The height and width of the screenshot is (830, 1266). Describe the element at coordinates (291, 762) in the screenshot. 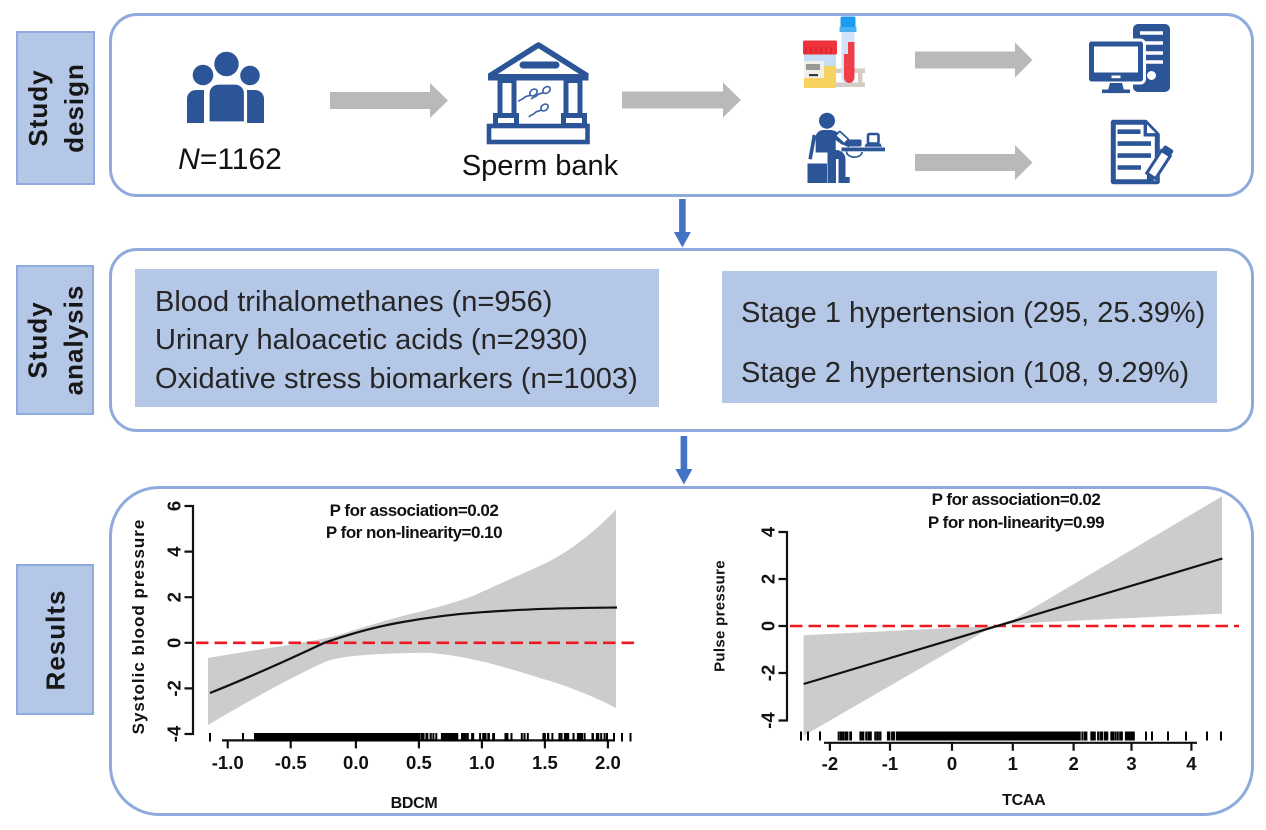

I see `svg-text: -0.5` at that location.